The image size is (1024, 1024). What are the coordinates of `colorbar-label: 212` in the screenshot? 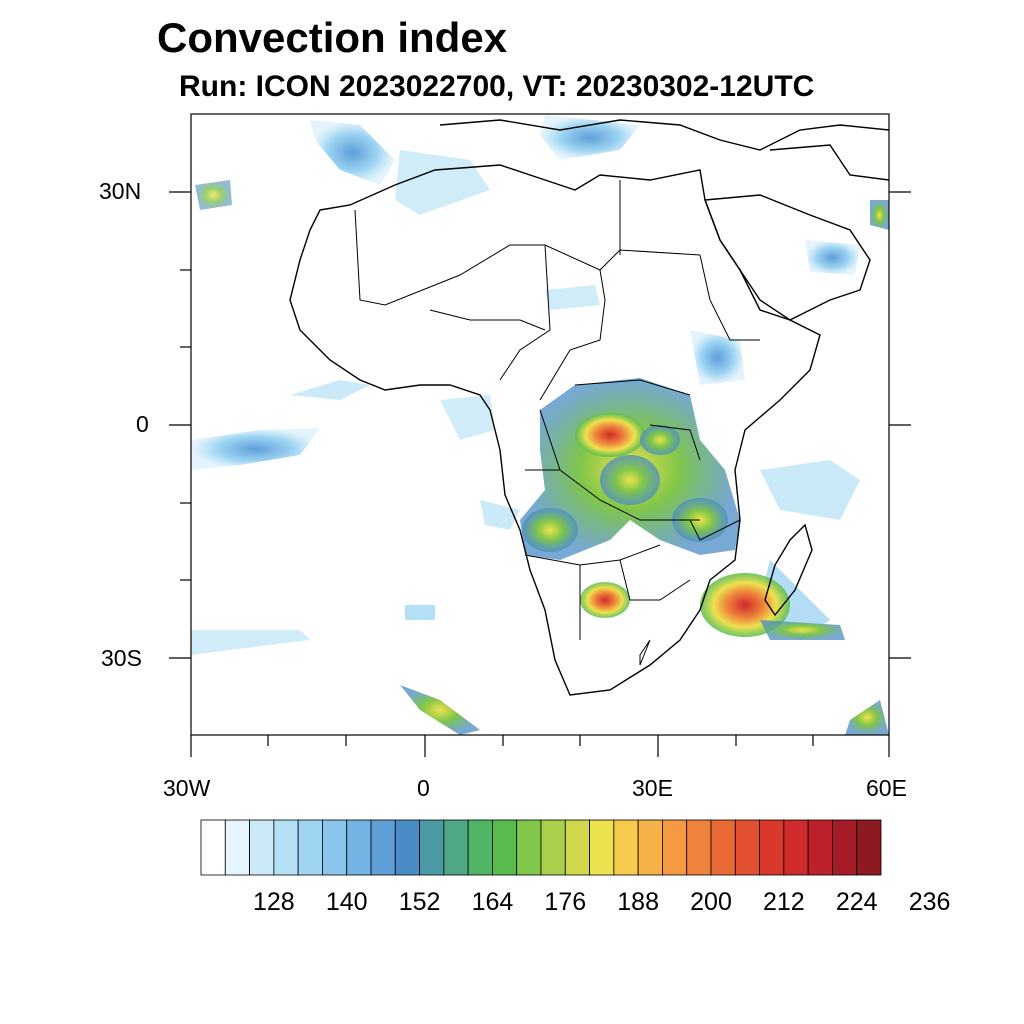 It's located at (783, 902).